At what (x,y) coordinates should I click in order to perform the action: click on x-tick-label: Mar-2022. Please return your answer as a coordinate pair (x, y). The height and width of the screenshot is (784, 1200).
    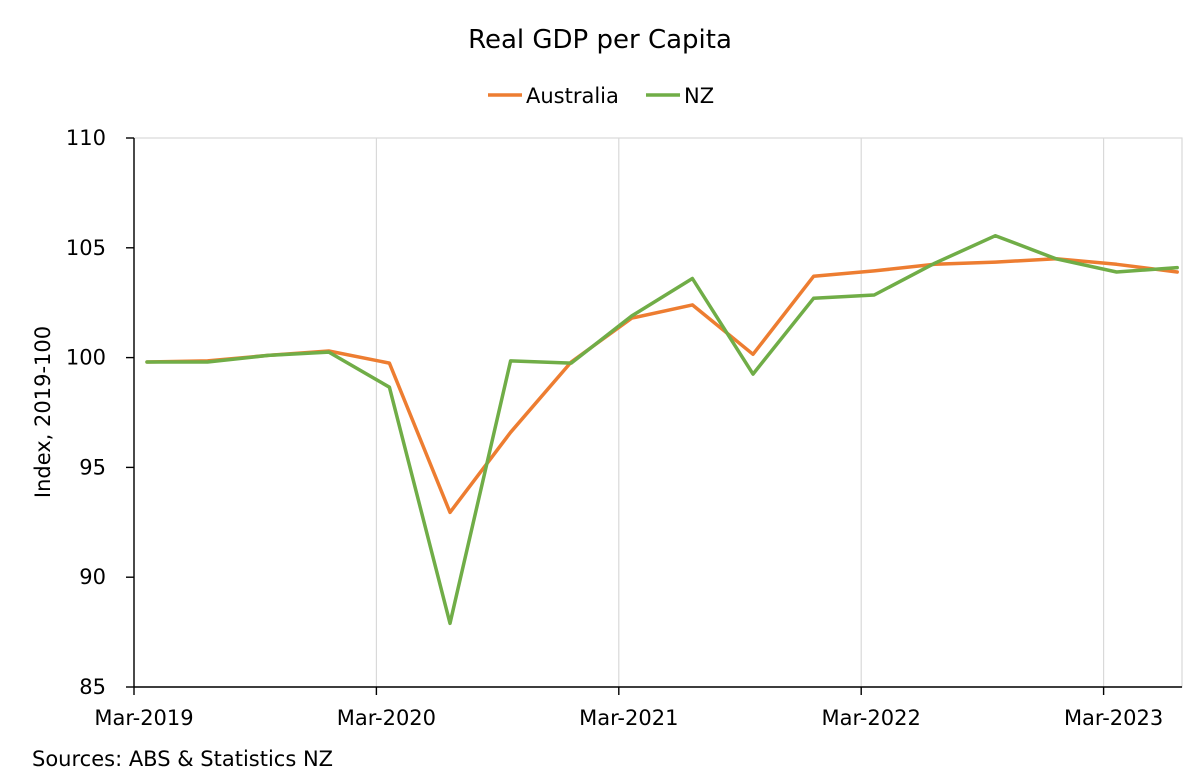
    Looking at the image, I should click on (871, 718).